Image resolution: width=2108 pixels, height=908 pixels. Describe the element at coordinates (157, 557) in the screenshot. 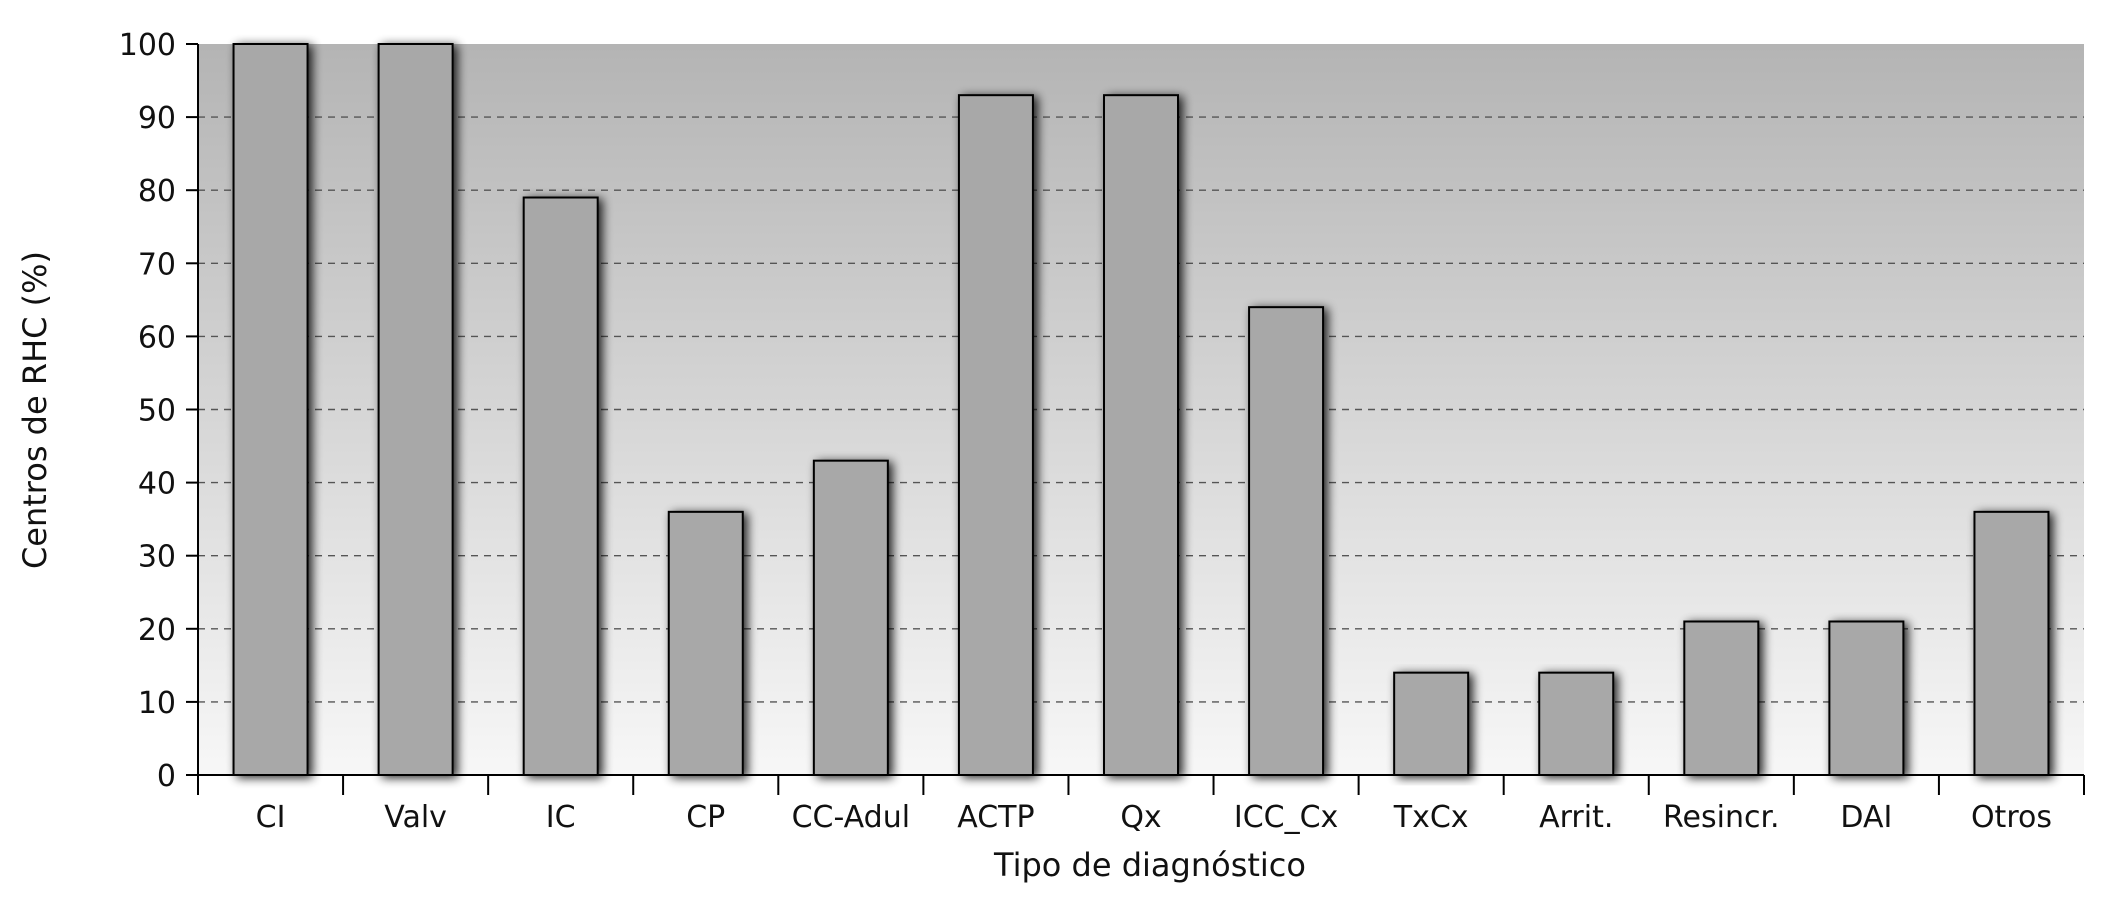

I see `y-tick-label: 30` at that location.